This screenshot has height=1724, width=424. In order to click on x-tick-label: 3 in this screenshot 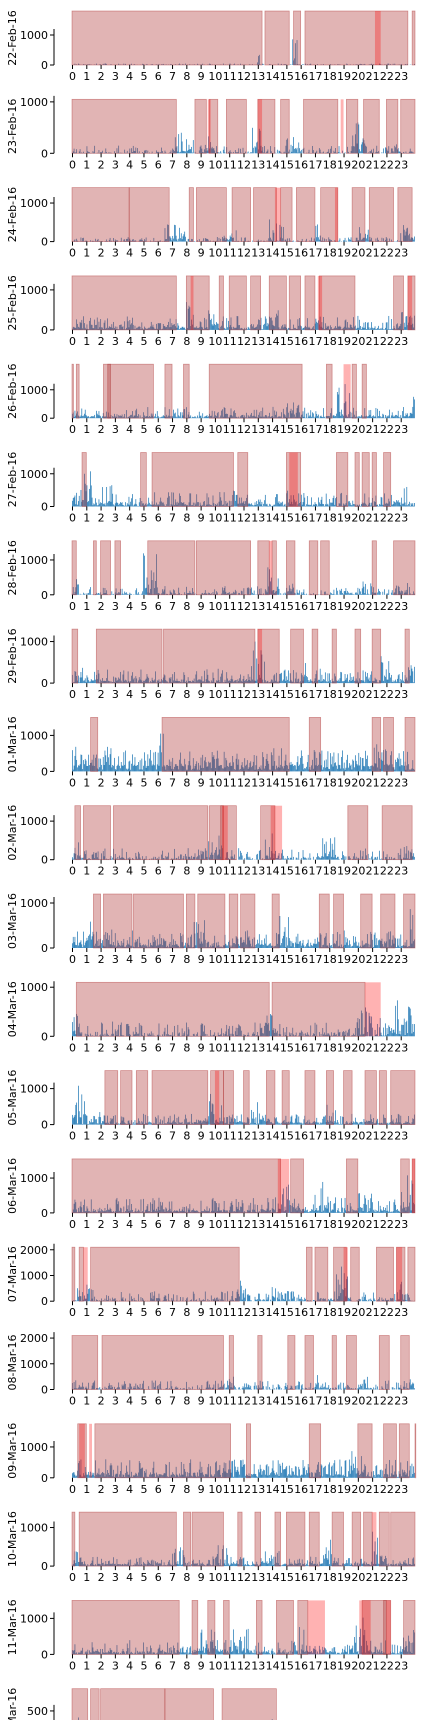, I will do `click(115, 694)`.